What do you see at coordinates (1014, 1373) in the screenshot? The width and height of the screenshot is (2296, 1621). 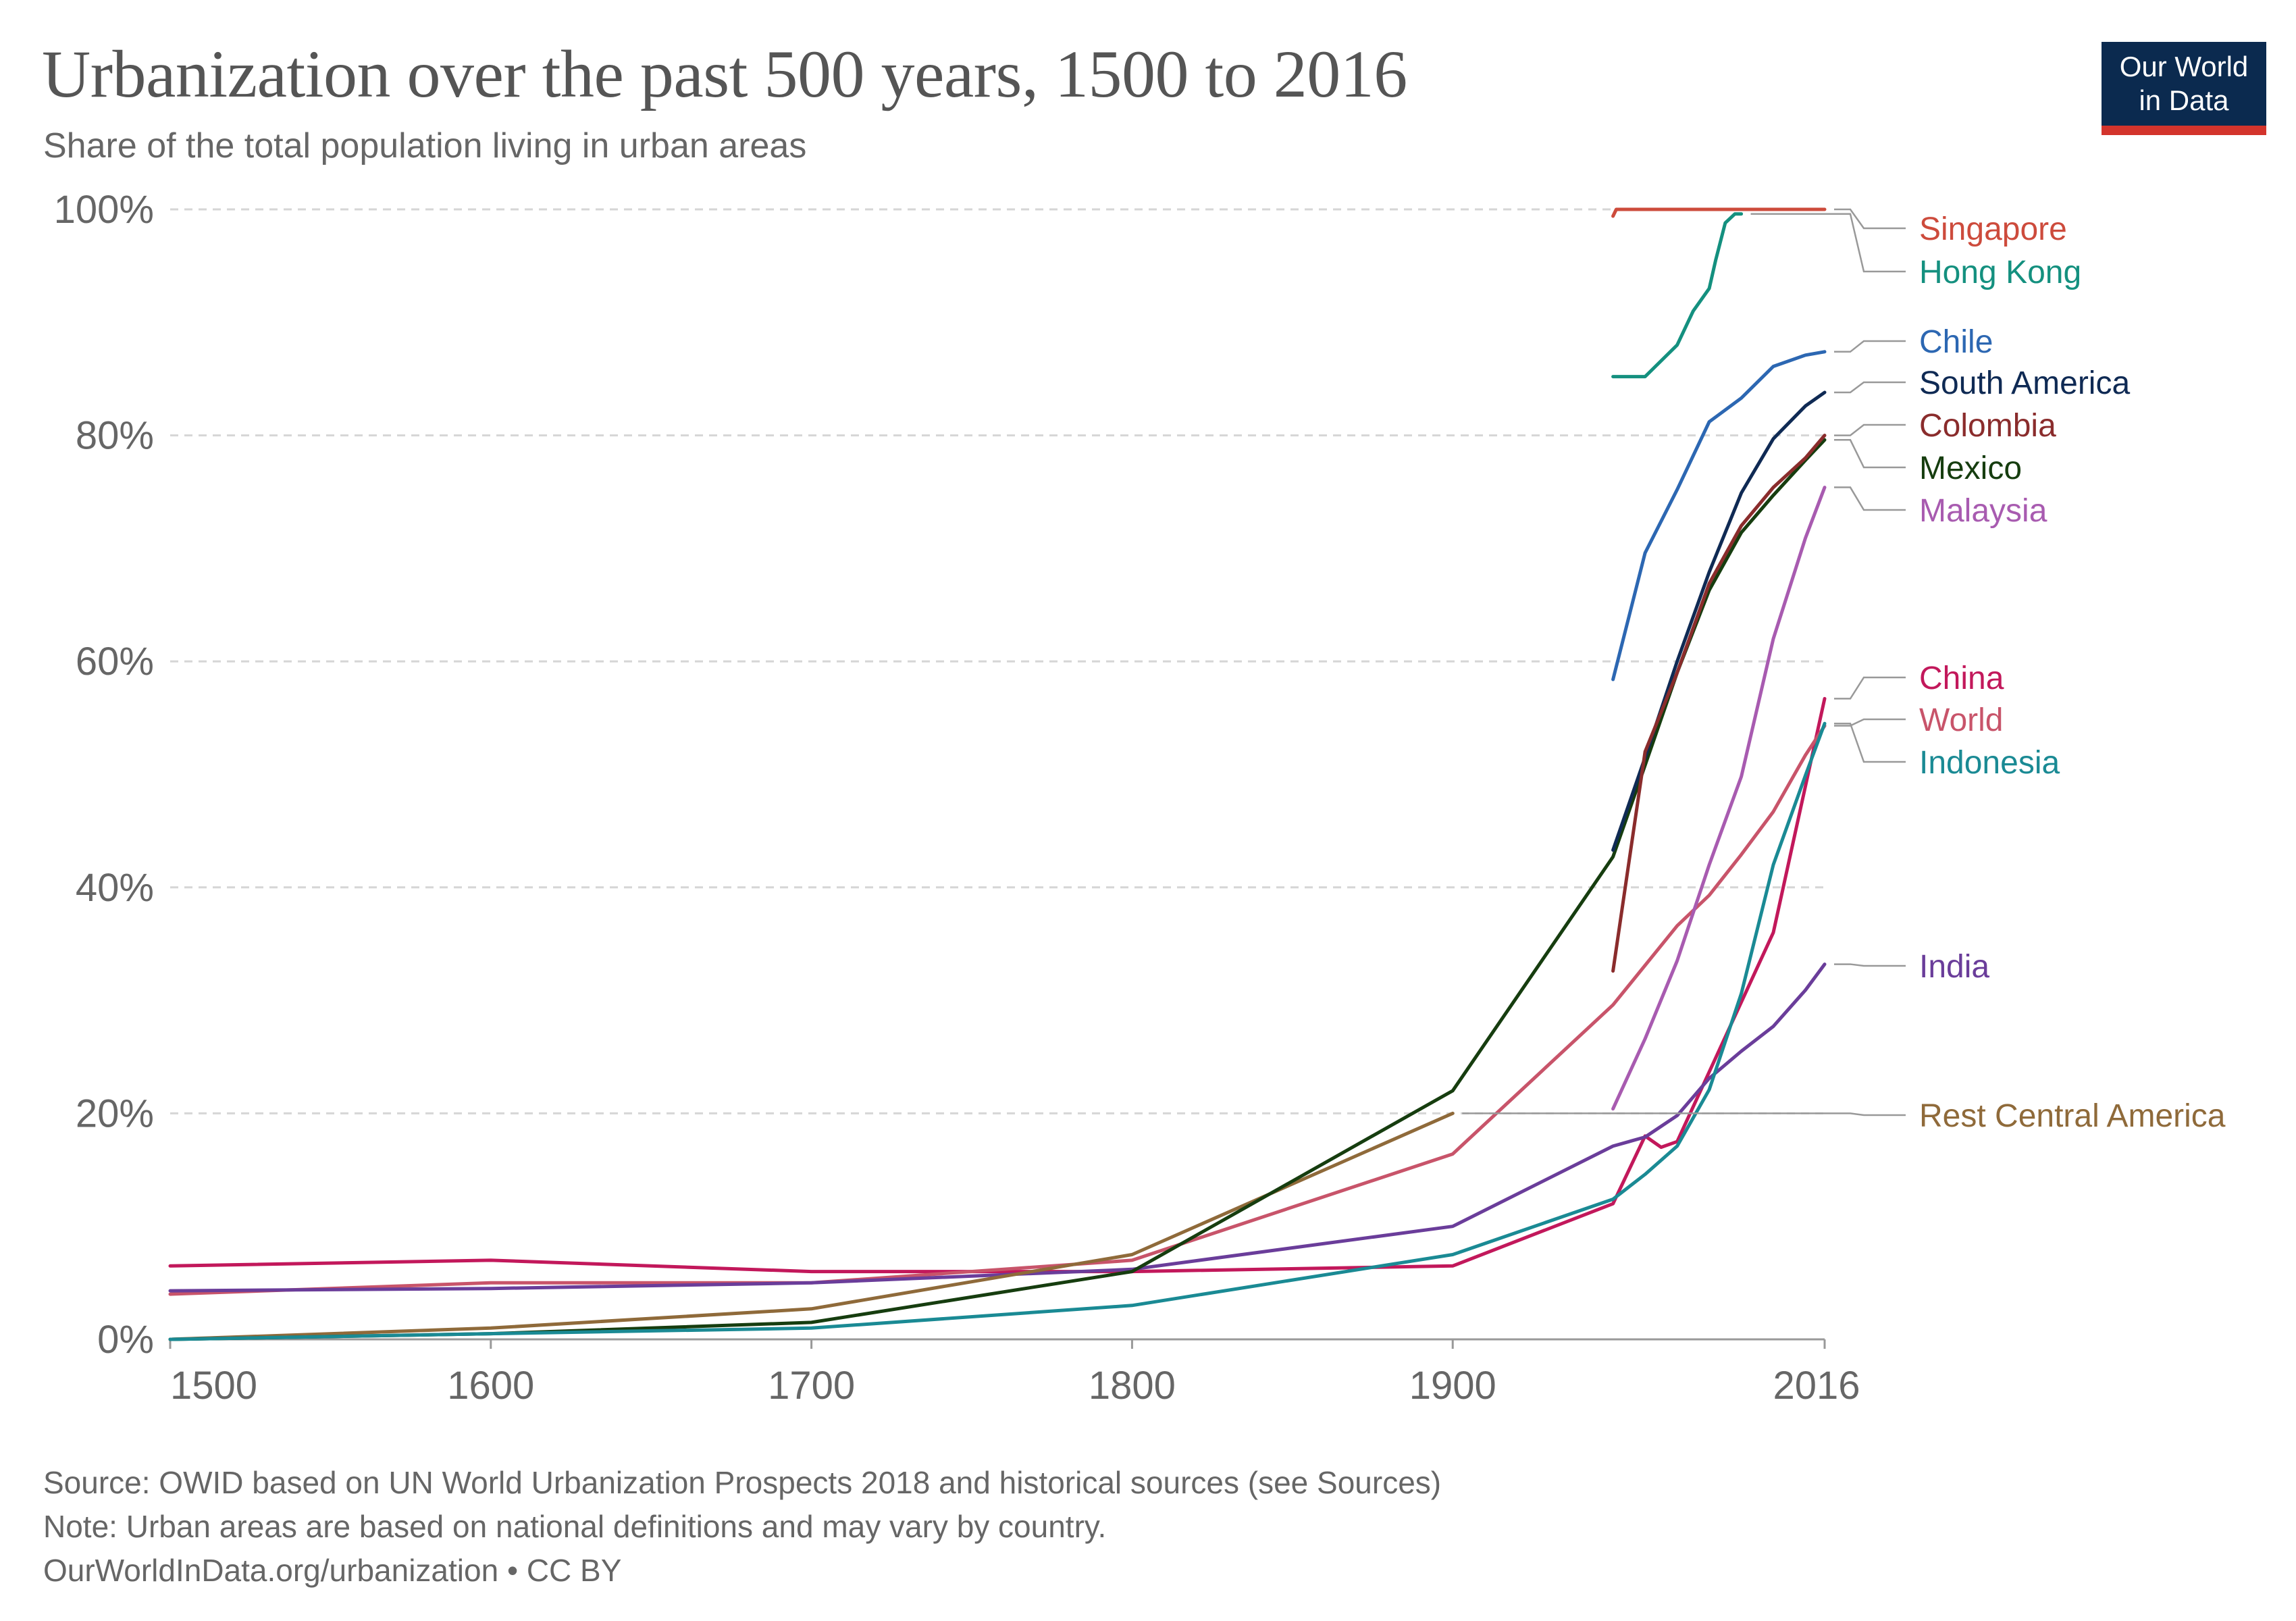 I see `x-axis: 1500 1600 1700 1800 1900 2016` at bounding box center [1014, 1373].